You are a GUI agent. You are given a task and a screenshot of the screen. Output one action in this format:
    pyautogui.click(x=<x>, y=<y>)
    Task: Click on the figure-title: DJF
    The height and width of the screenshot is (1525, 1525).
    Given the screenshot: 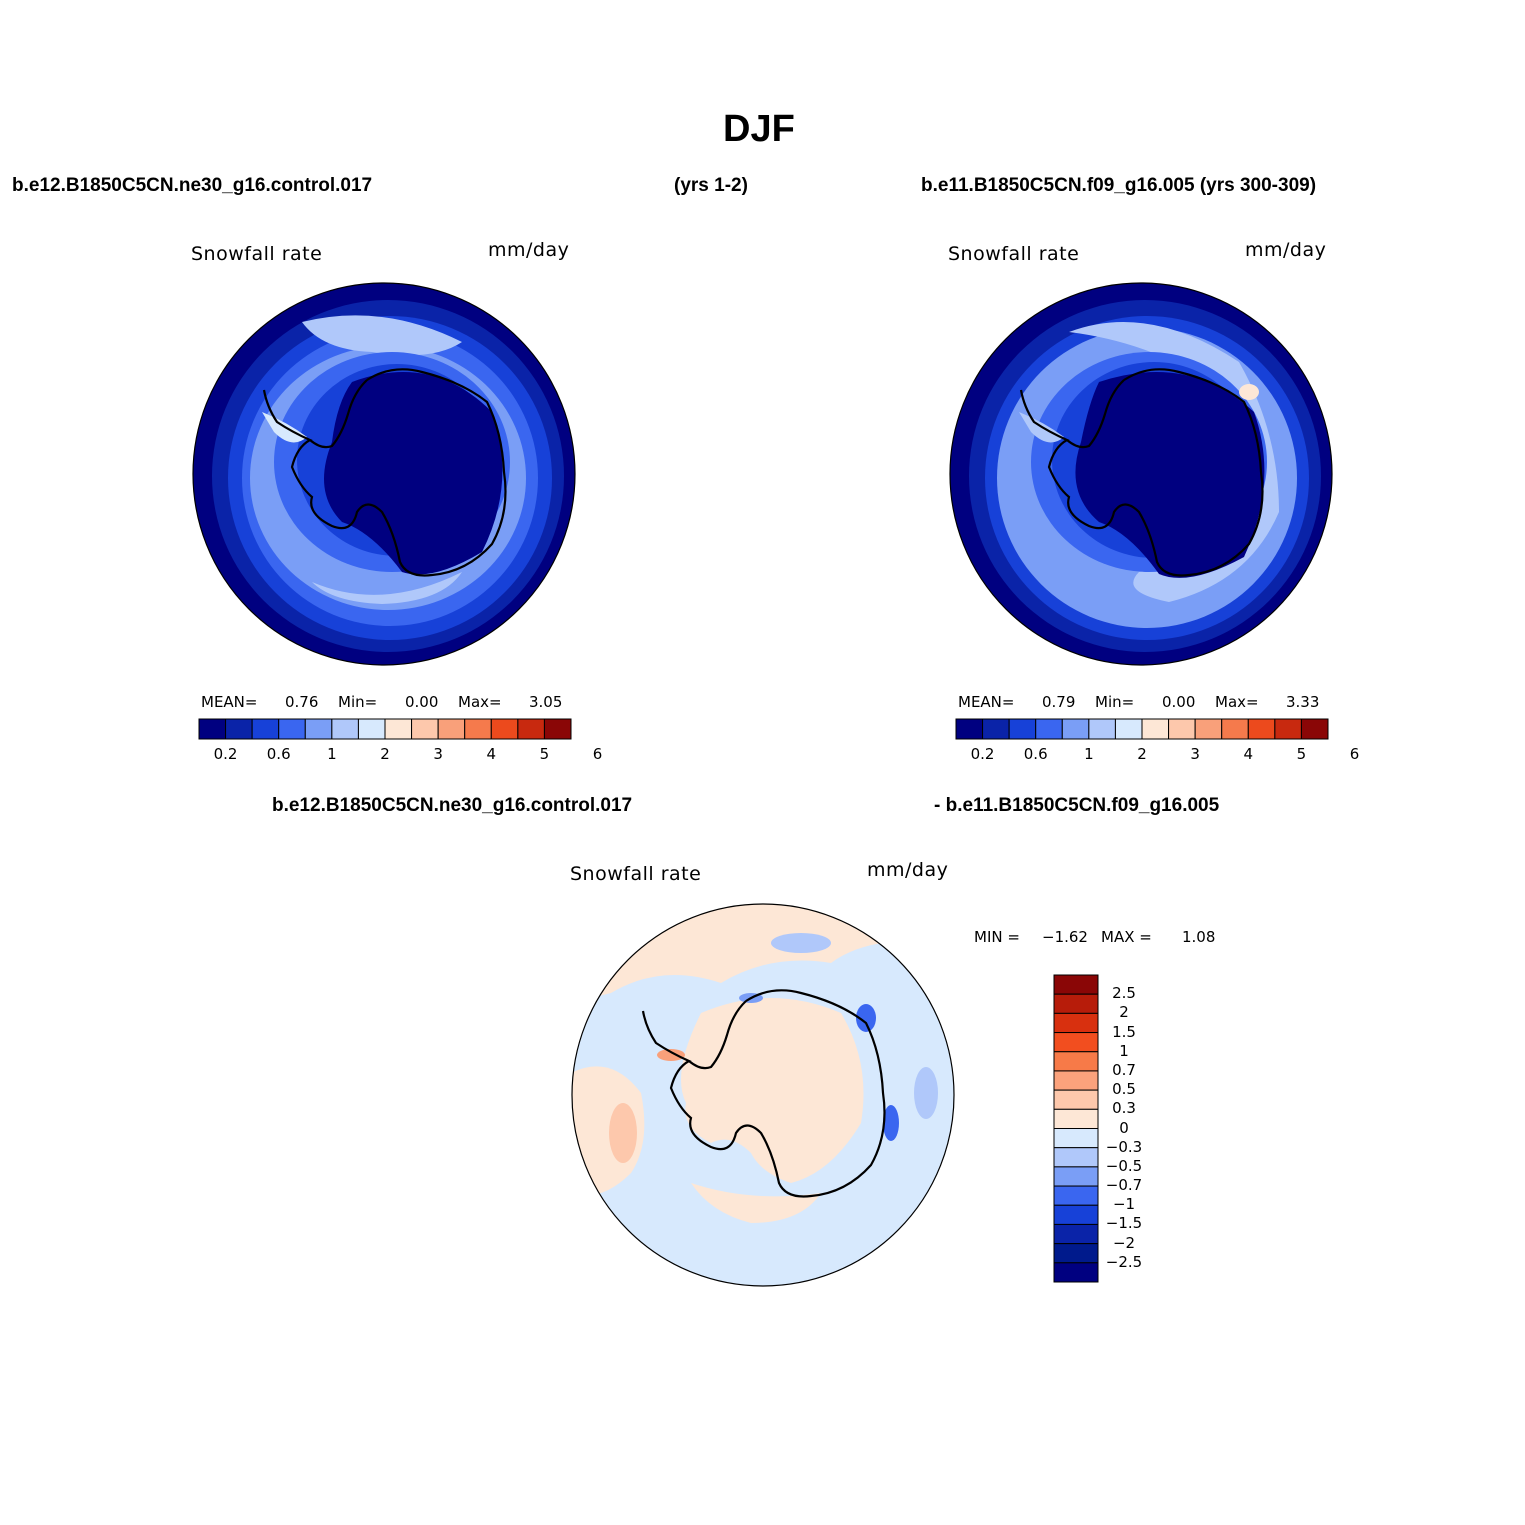 What is the action you would take?
    pyautogui.click(x=759, y=129)
    